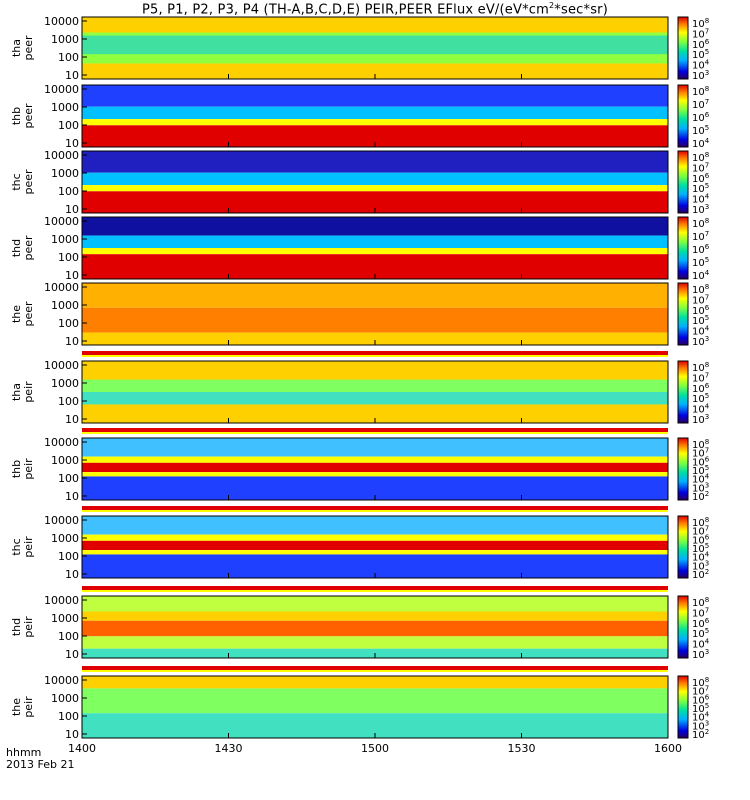  What do you see at coordinates (16, 314) in the screenshot?
I see `panel-probe-label: the` at bounding box center [16, 314].